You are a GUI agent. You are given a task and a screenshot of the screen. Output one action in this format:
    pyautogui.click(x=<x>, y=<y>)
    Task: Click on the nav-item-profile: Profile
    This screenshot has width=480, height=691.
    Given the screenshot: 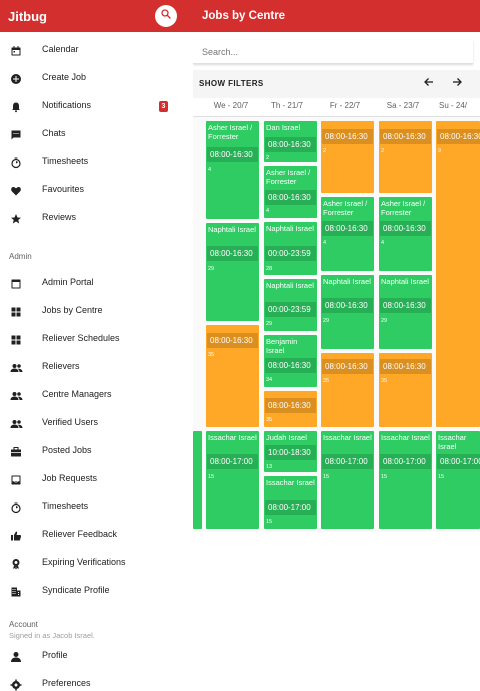 What is the action you would take?
    pyautogui.click(x=96, y=657)
    